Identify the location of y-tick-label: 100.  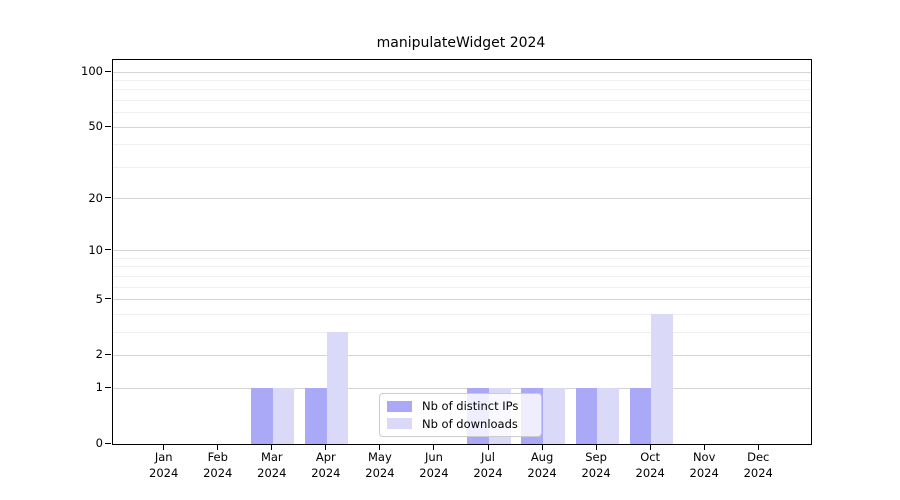
(92, 71).